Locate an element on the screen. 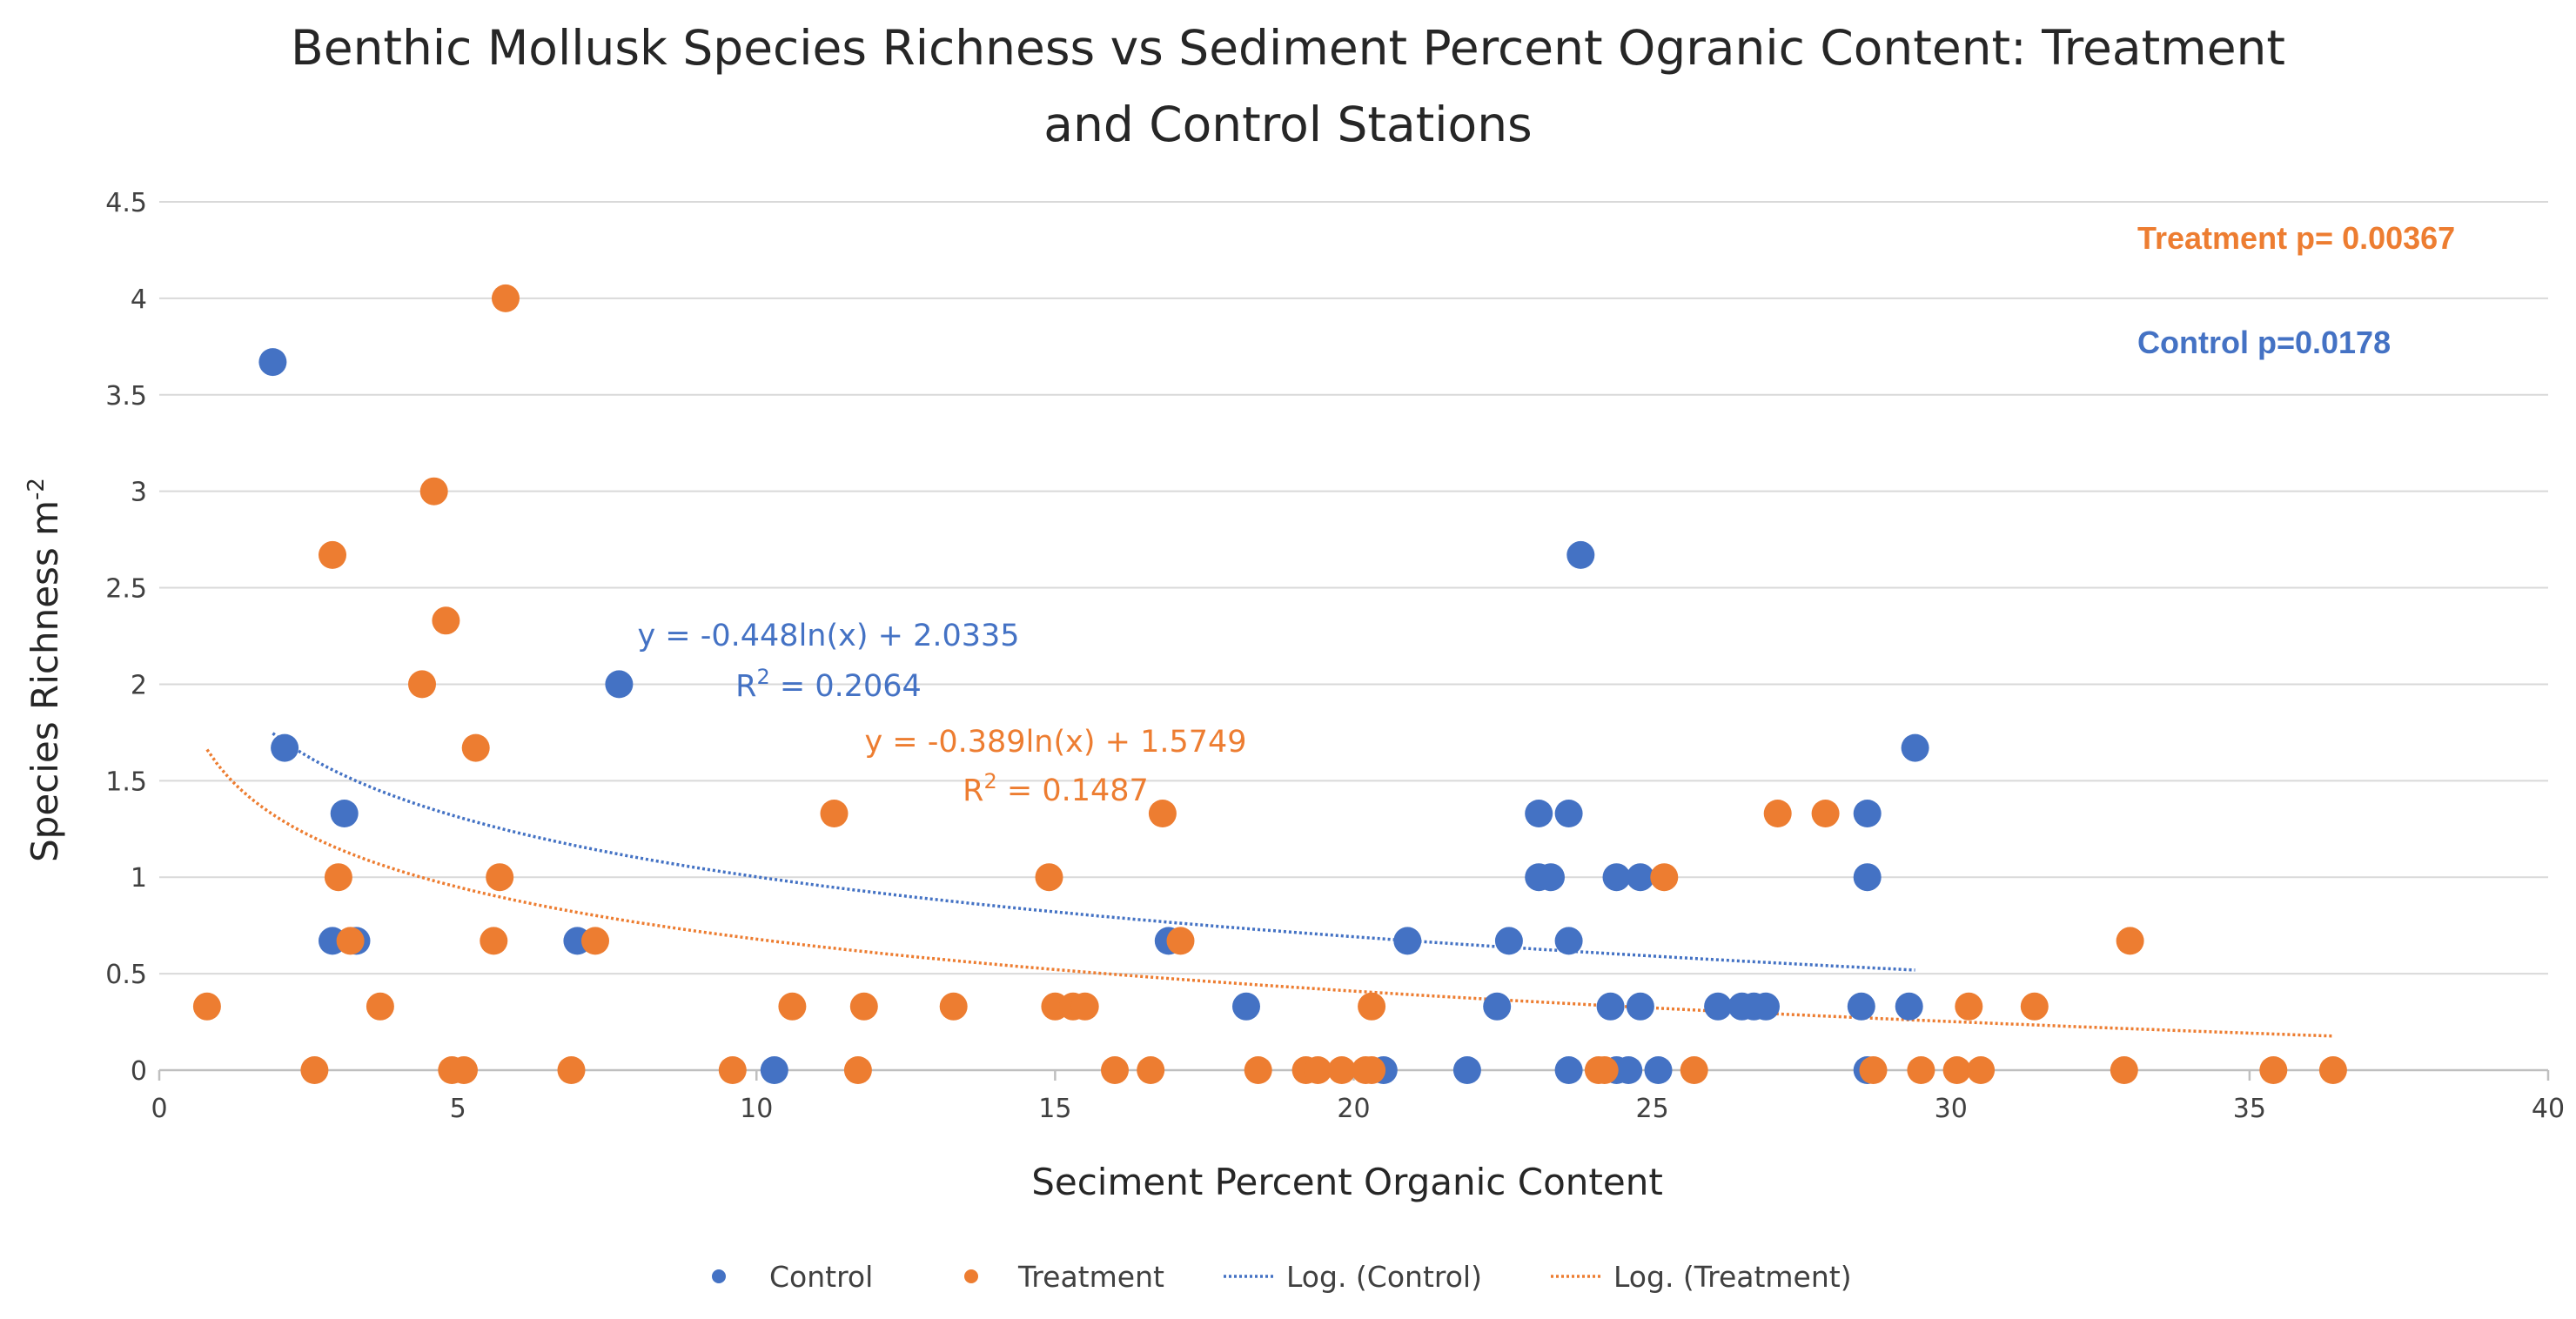 The height and width of the screenshot is (1319, 2576). control-r-squared-value: = 0.2064 is located at coordinates (846, 686).